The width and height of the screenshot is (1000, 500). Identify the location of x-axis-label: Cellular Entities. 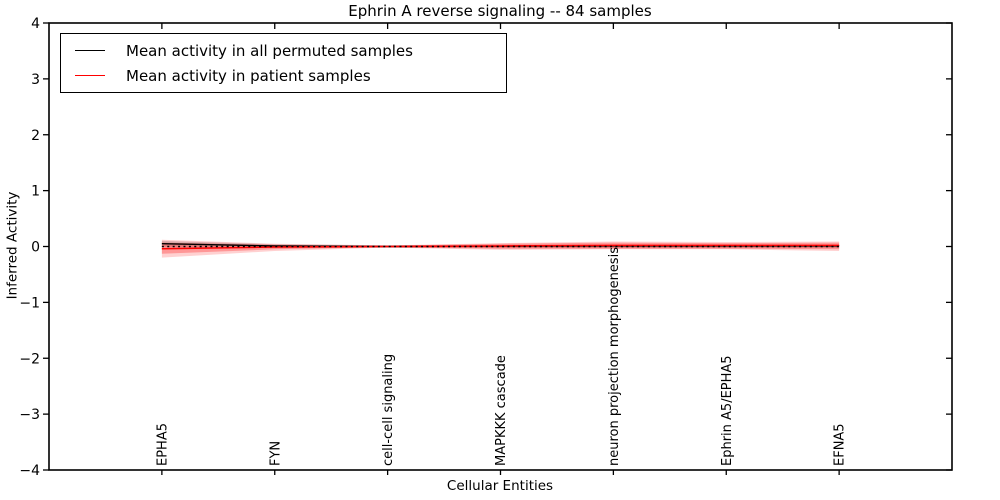
(500, 486).